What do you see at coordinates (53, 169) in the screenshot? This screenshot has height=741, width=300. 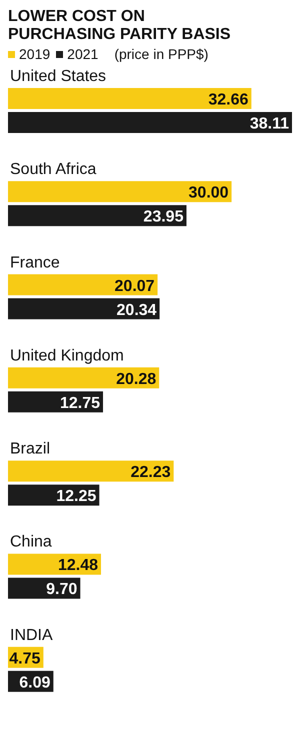 I see `y-tick-label: South Africa` at bounding box center [53, 169].